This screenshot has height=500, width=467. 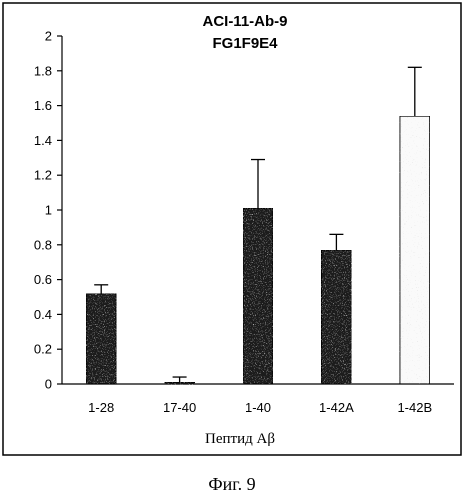 I want to click on x-tick-label: 1-28, so click(x=101, y=407).